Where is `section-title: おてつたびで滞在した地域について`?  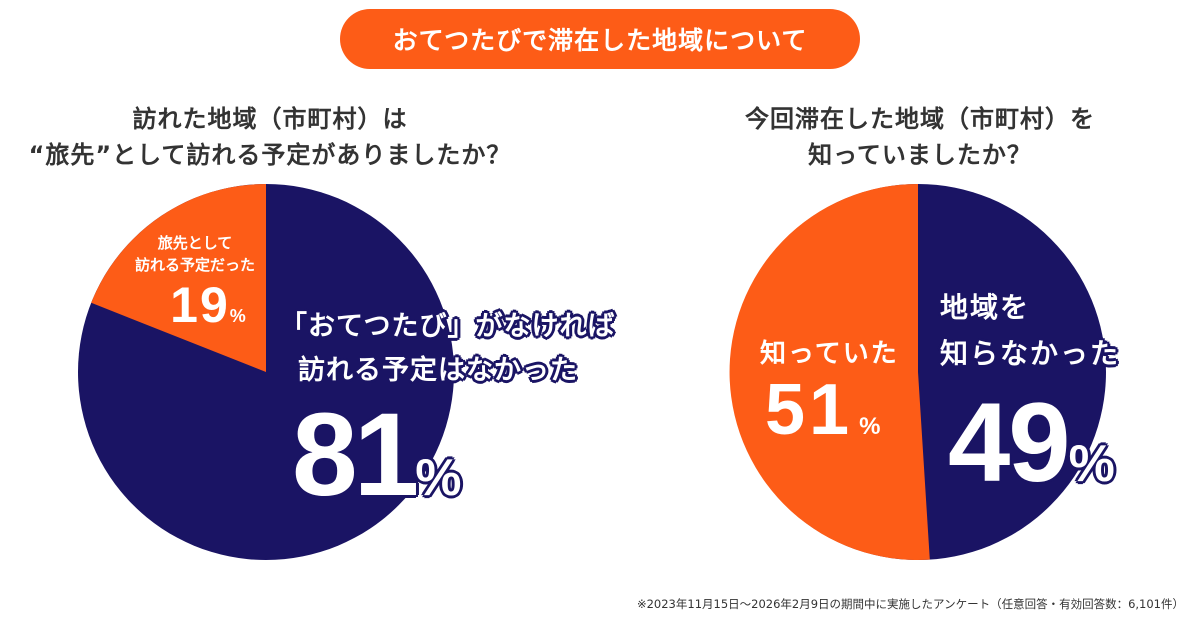 section-title: おてつたびで滞在した地域について is located at coordinates (600, 40).